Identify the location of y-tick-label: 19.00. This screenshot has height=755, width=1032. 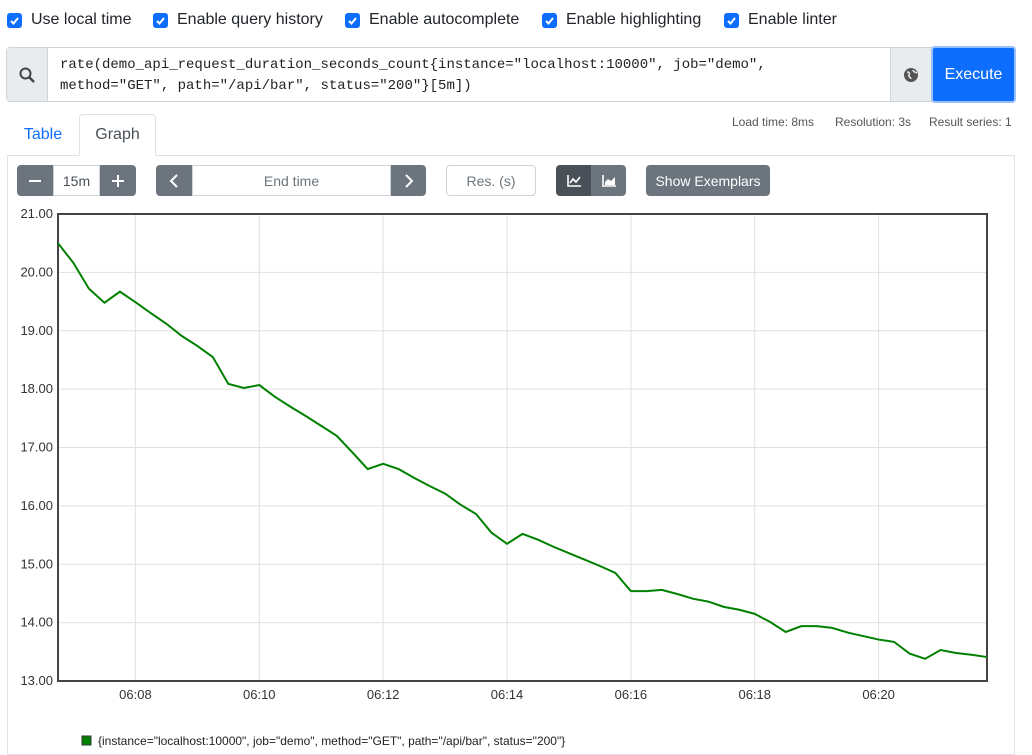
(36, 330).